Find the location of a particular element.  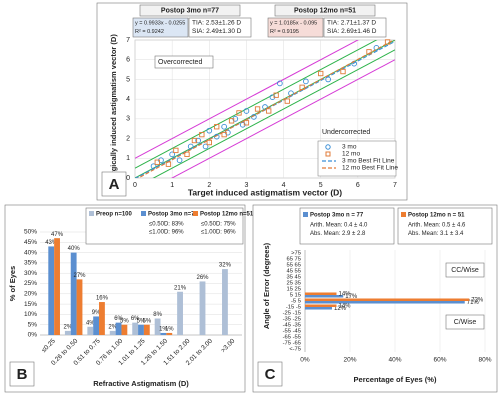

y-tick-label: 10% is located at coordinates (30, 314).